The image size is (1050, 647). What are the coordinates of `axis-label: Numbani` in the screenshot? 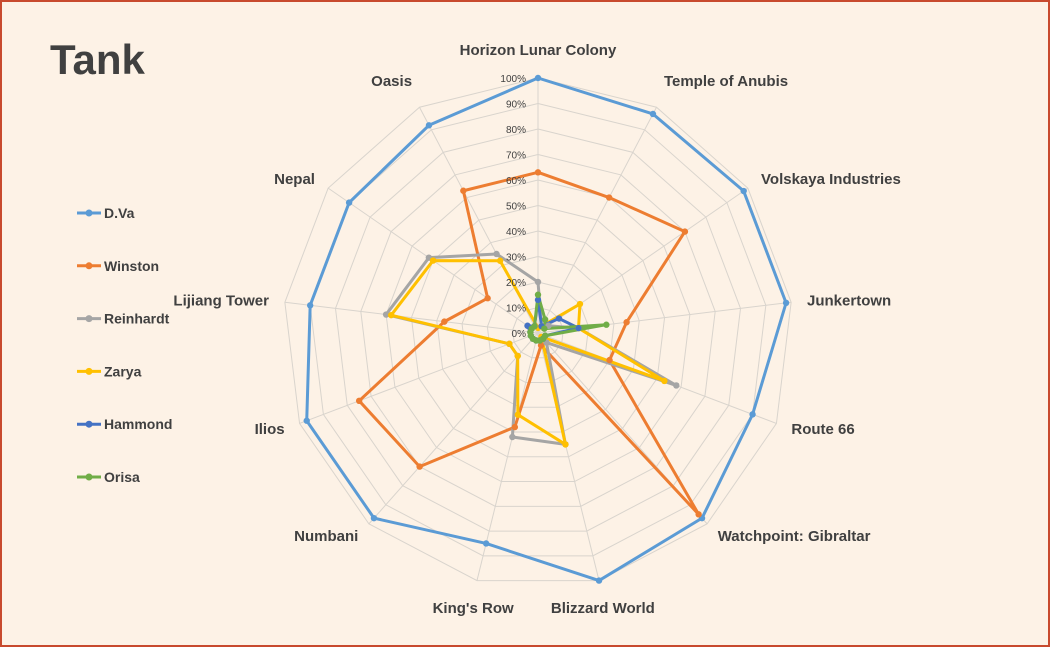 It's located at (326, 536).